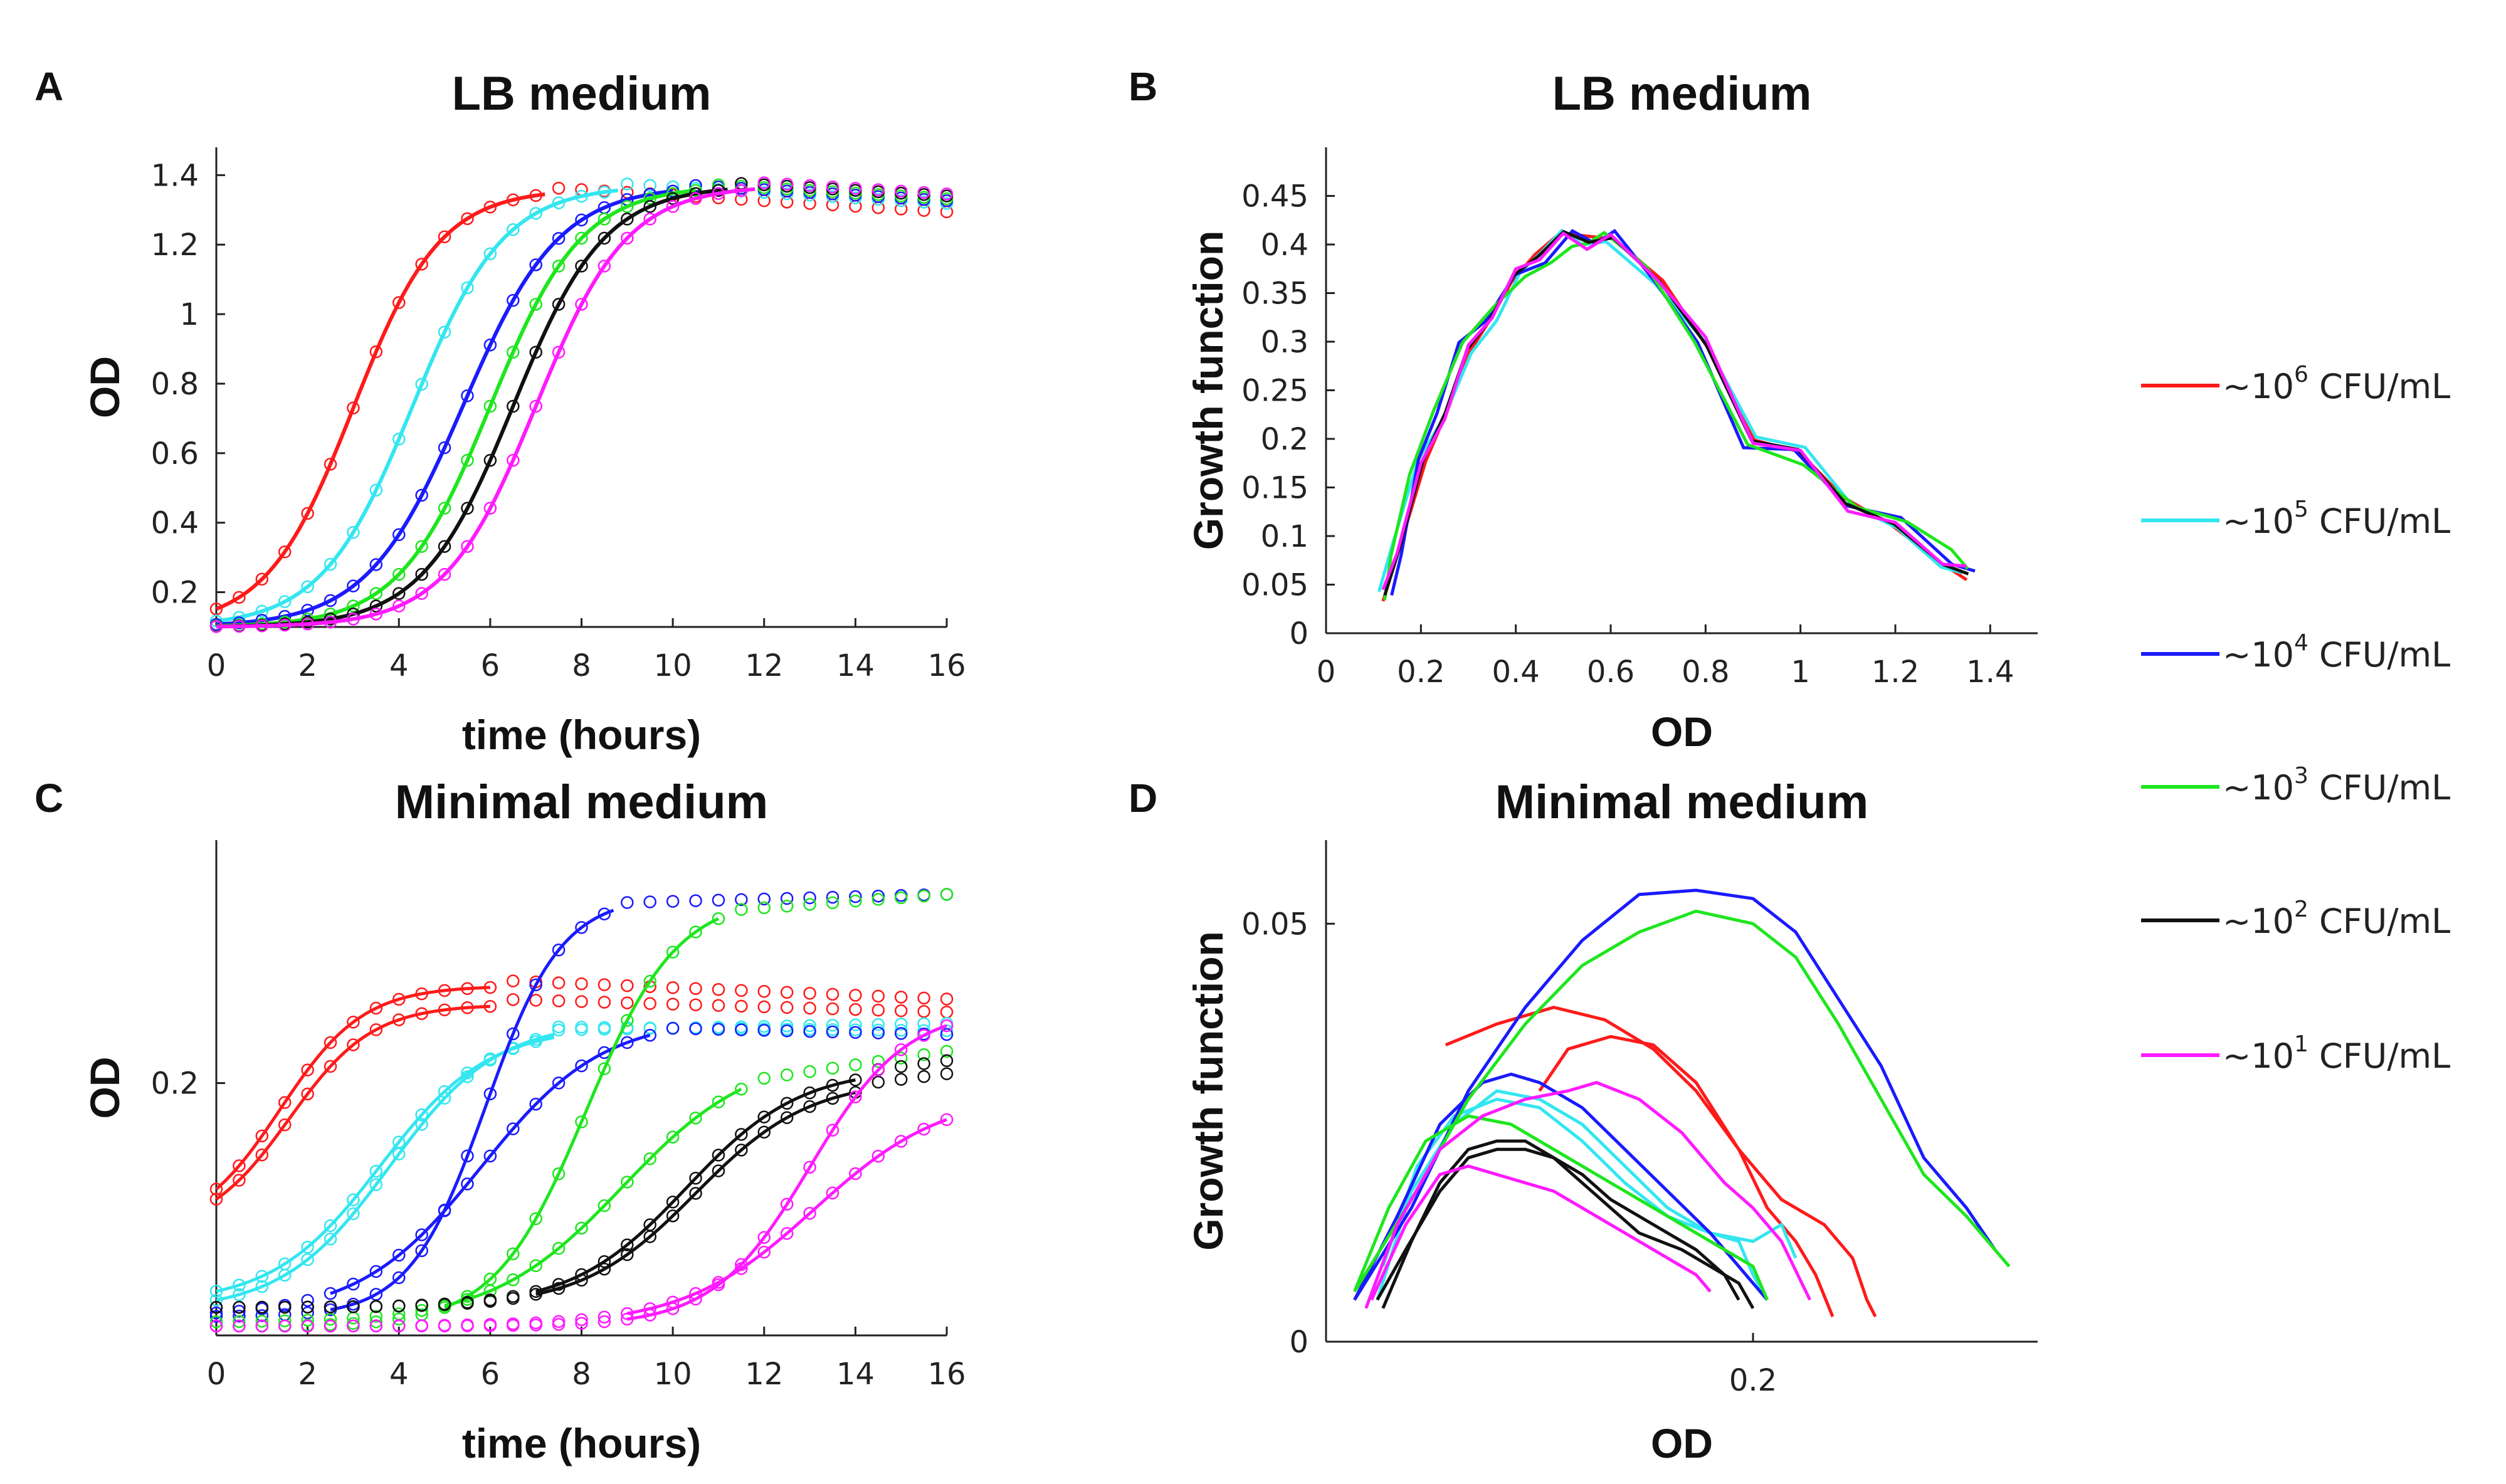 This screenshot has height=1484, width=2506. I want to click on legend-item: ~105 CFU/mL, so click(2295, 519).